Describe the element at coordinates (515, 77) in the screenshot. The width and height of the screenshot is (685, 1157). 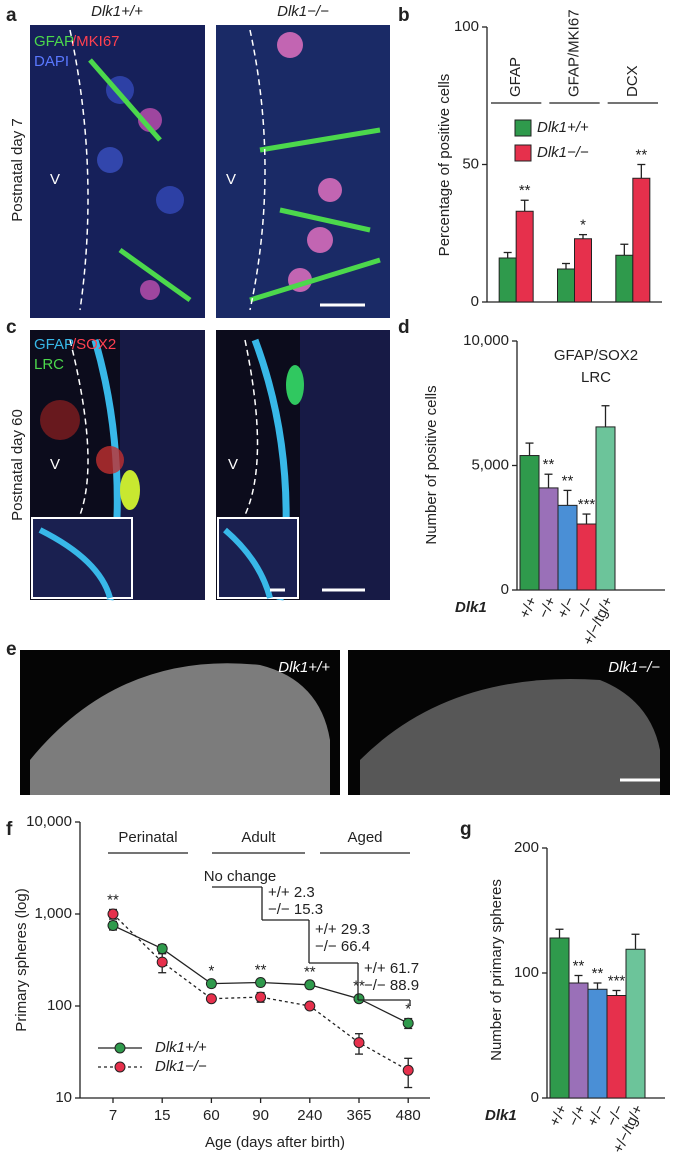
I see `category-label: GFAP` at that location.